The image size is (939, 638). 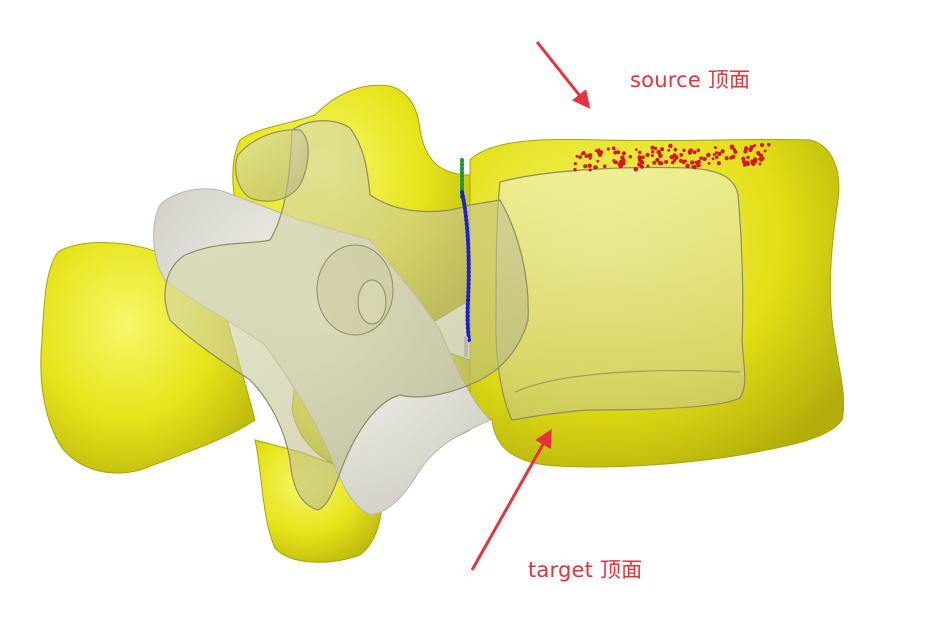 I want to click on source-arrow, so click(x=563, y=75).